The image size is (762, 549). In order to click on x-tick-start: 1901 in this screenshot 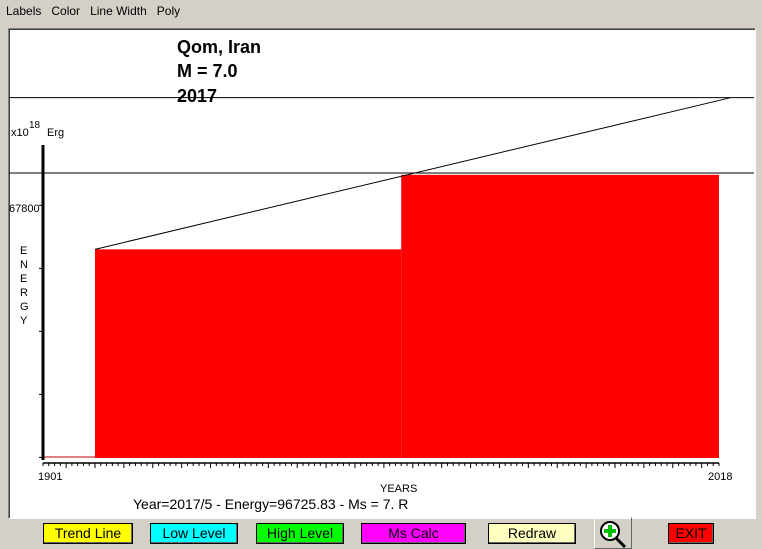, I will do `click(50, 477)`.